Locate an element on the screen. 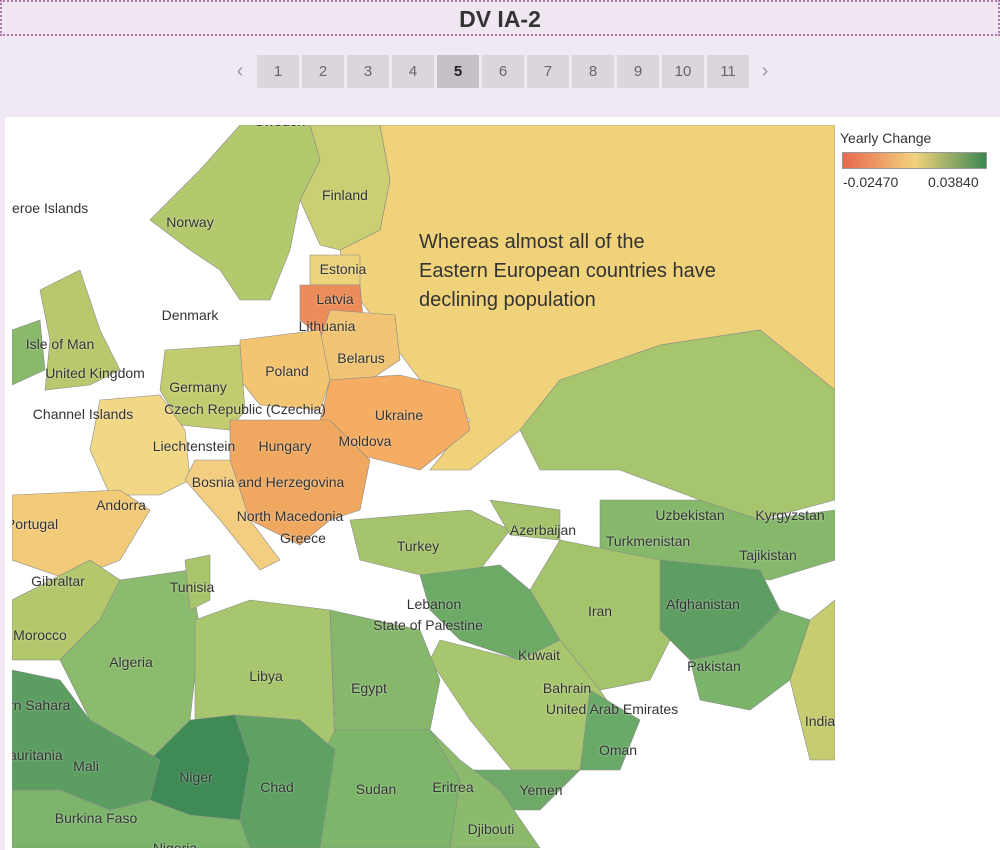 The height and width of the screenshot is (850, 1000). country-label: Moldova is located at coordinates (365, 441).